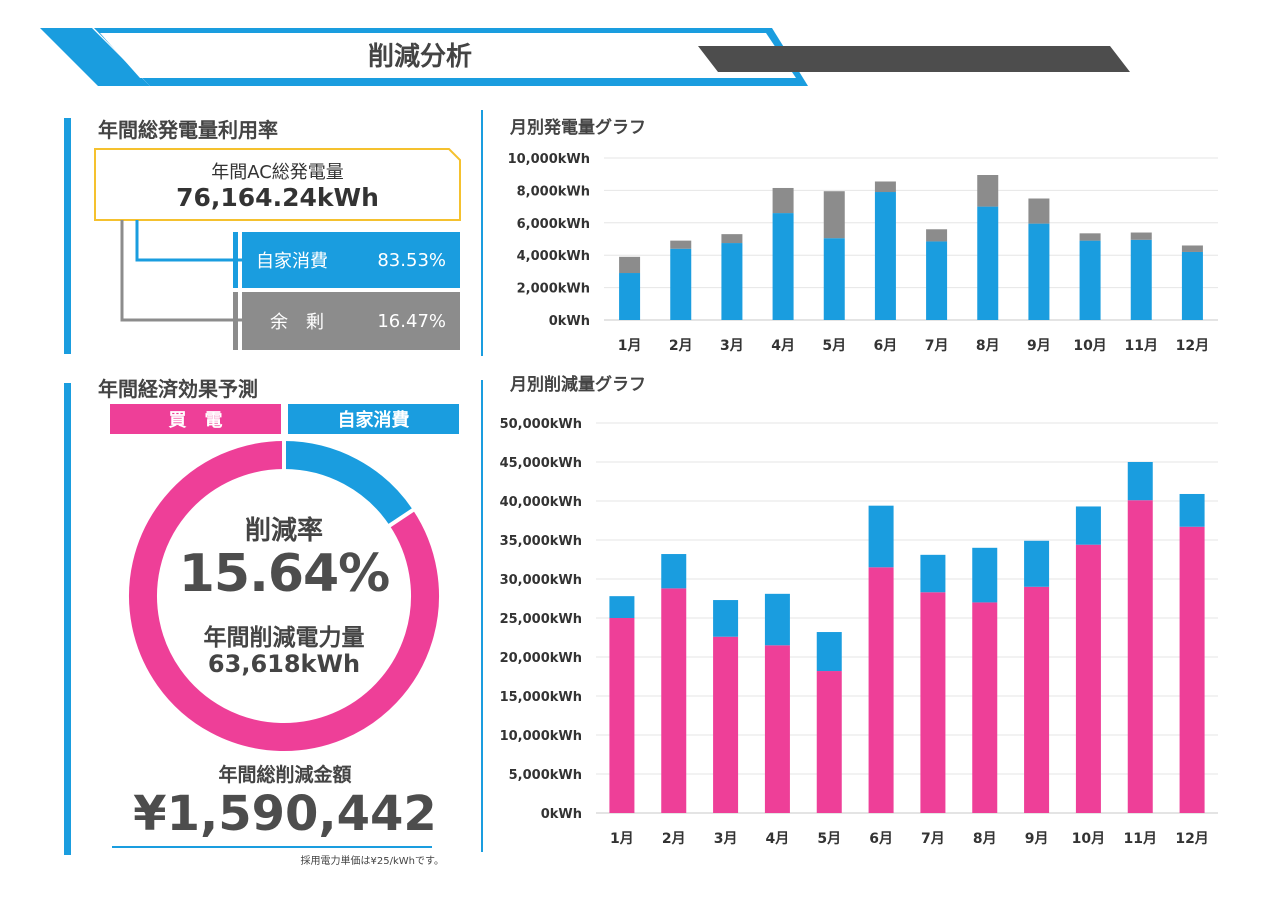 This screenshot has width=1280, height=900. Describe the element at coordinates (419, 57) in the screenshot. I see `page-title: 削減分析` at that location.